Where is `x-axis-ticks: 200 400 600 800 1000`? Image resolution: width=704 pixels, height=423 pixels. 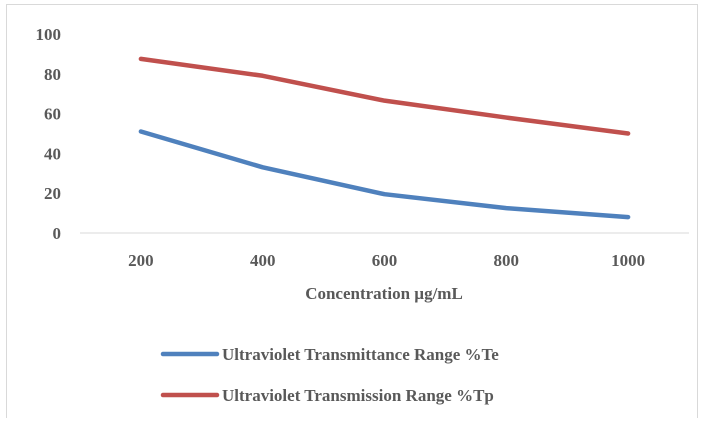 x-axis-ticks: 200 400 600 800 1000 is located at coordinates (386, 260).